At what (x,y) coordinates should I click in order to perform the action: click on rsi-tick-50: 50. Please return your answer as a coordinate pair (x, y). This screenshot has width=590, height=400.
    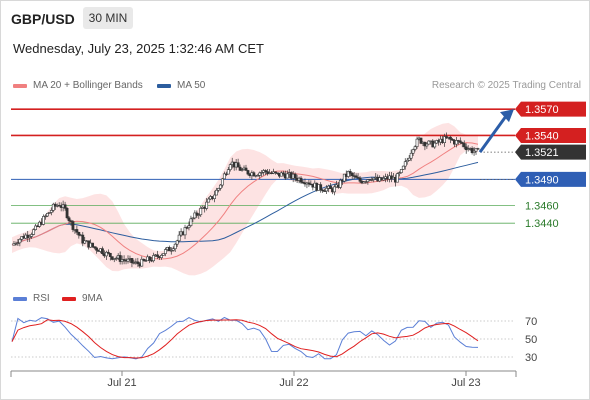
    Looking at the image, I should click on (531, 340).